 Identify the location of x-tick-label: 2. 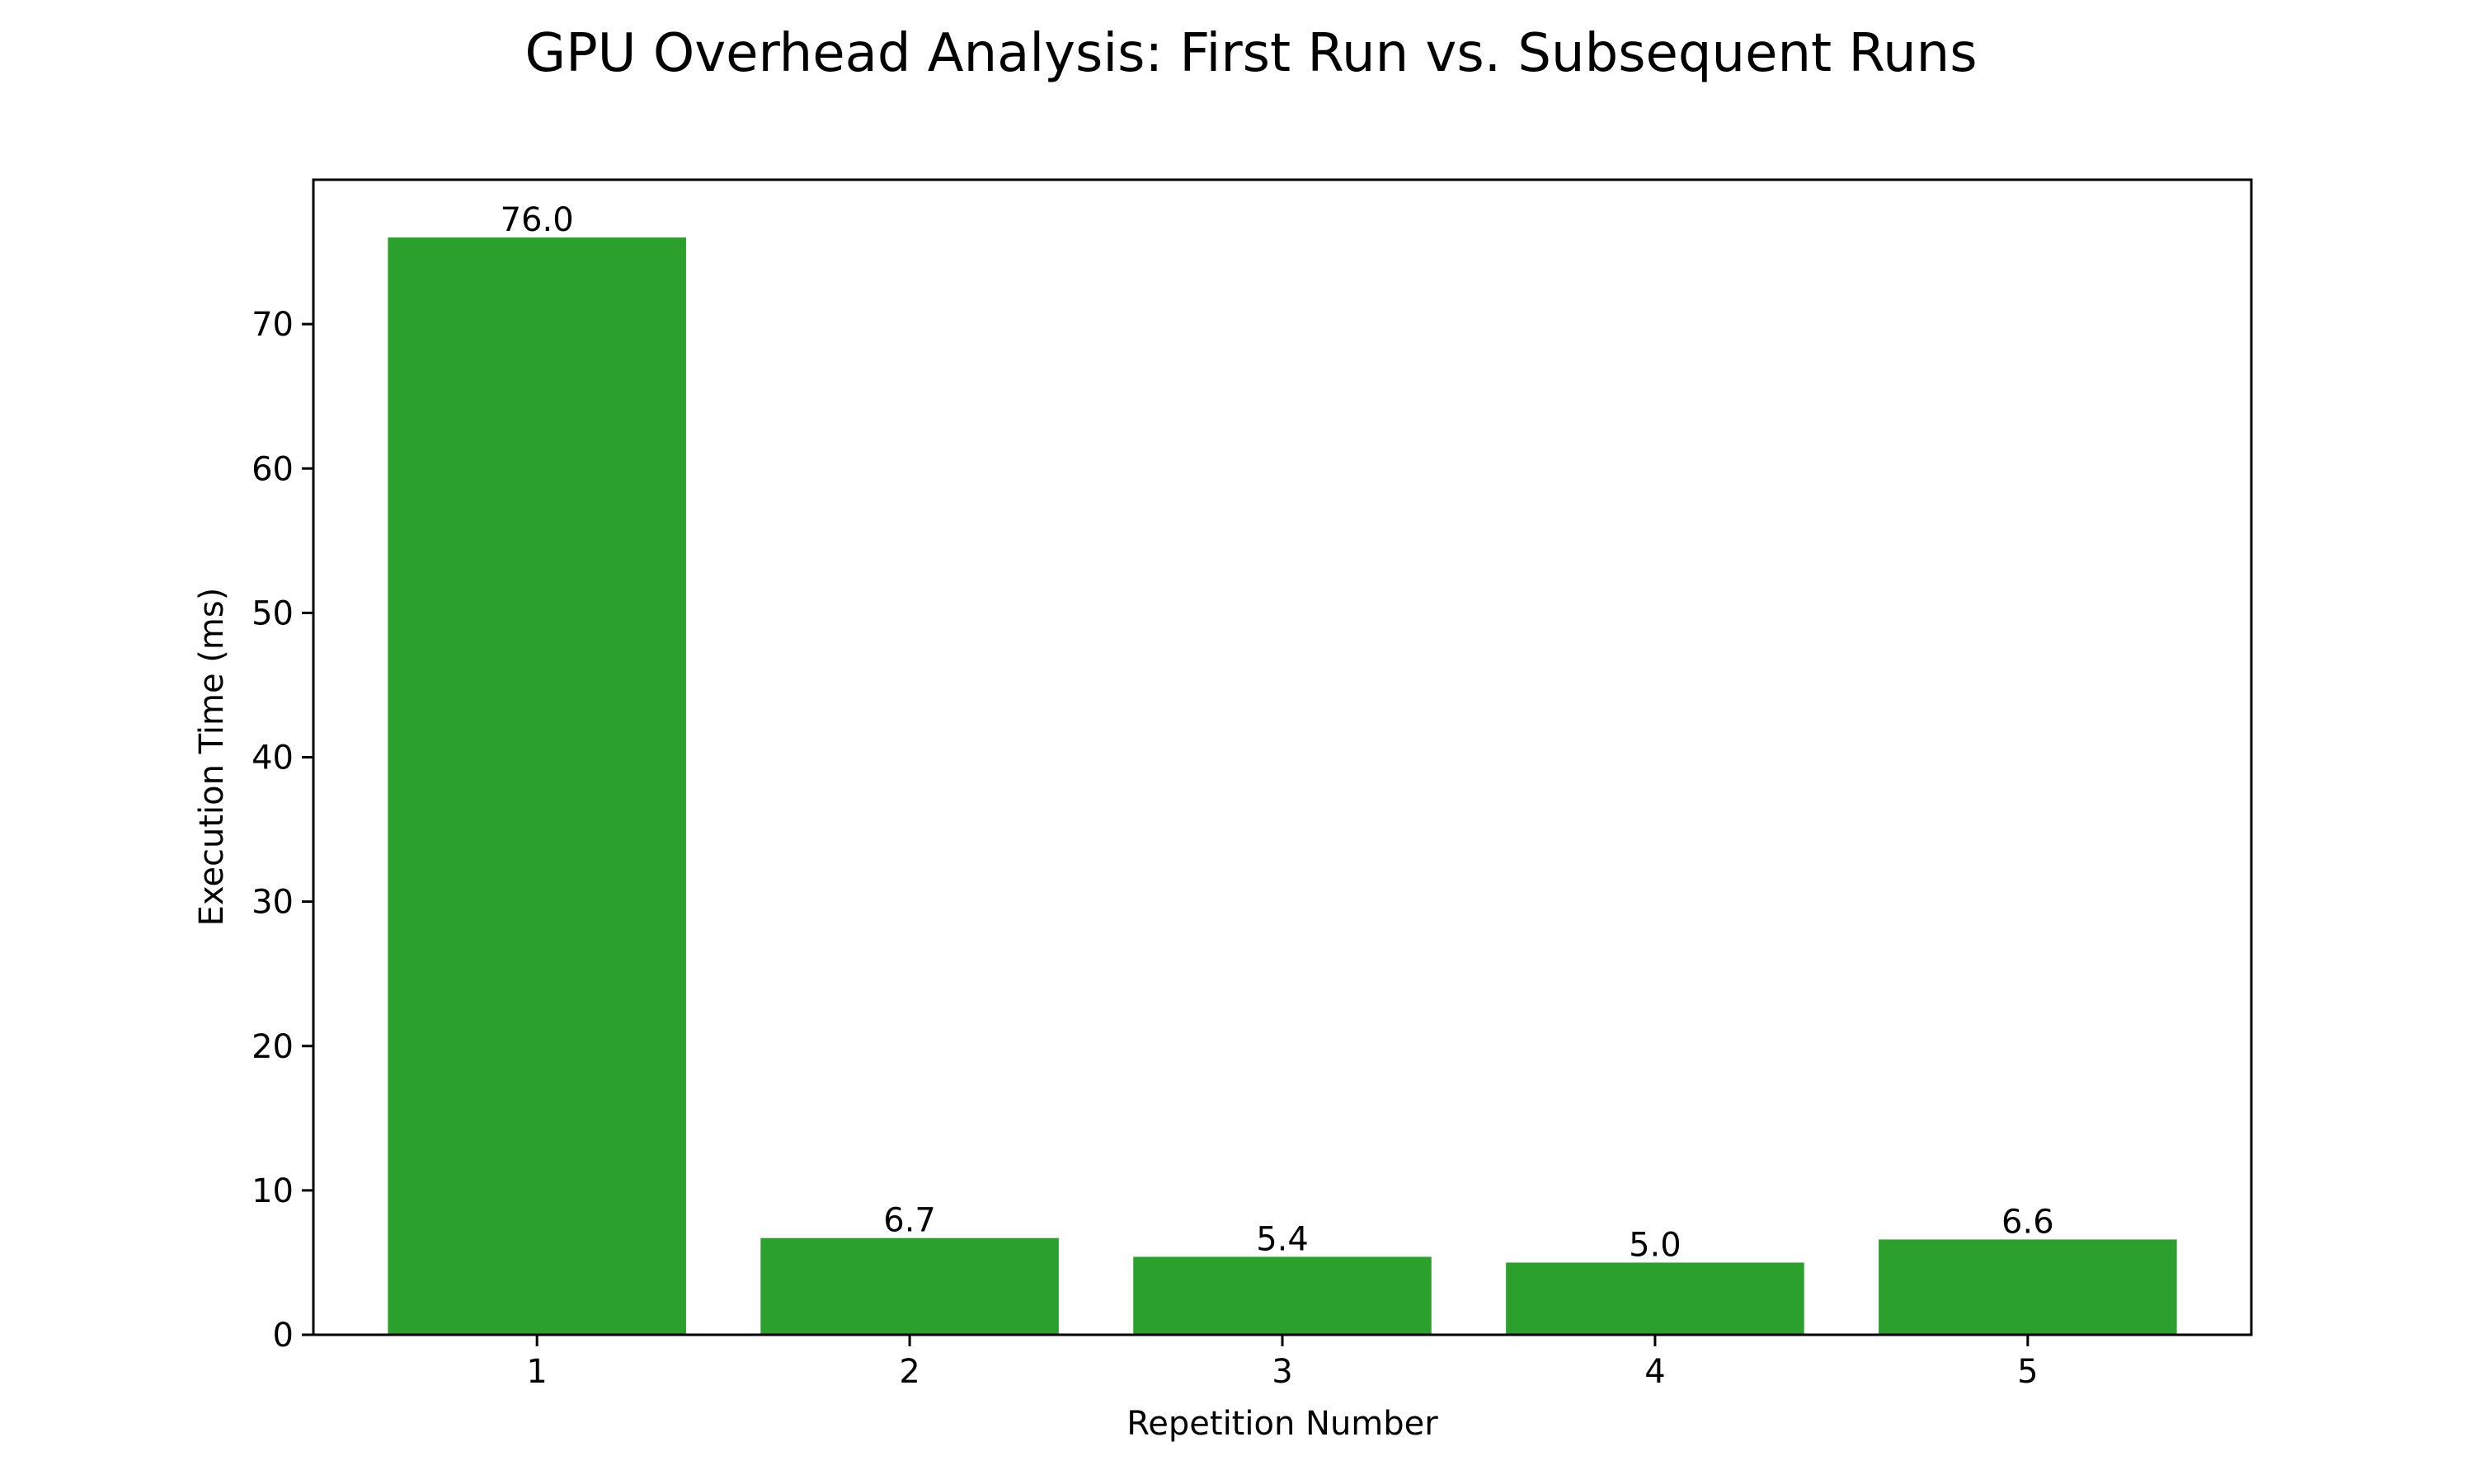
(909, 1372).